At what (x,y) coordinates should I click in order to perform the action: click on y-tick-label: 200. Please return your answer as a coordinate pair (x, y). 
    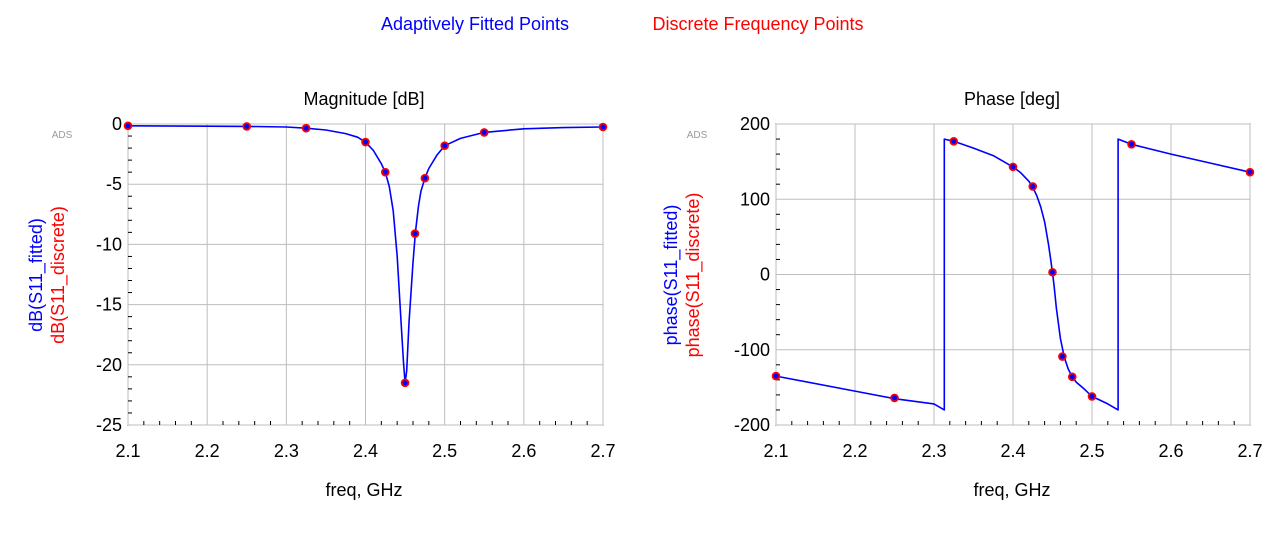
    Looking at the image, I should click on (755, 124).